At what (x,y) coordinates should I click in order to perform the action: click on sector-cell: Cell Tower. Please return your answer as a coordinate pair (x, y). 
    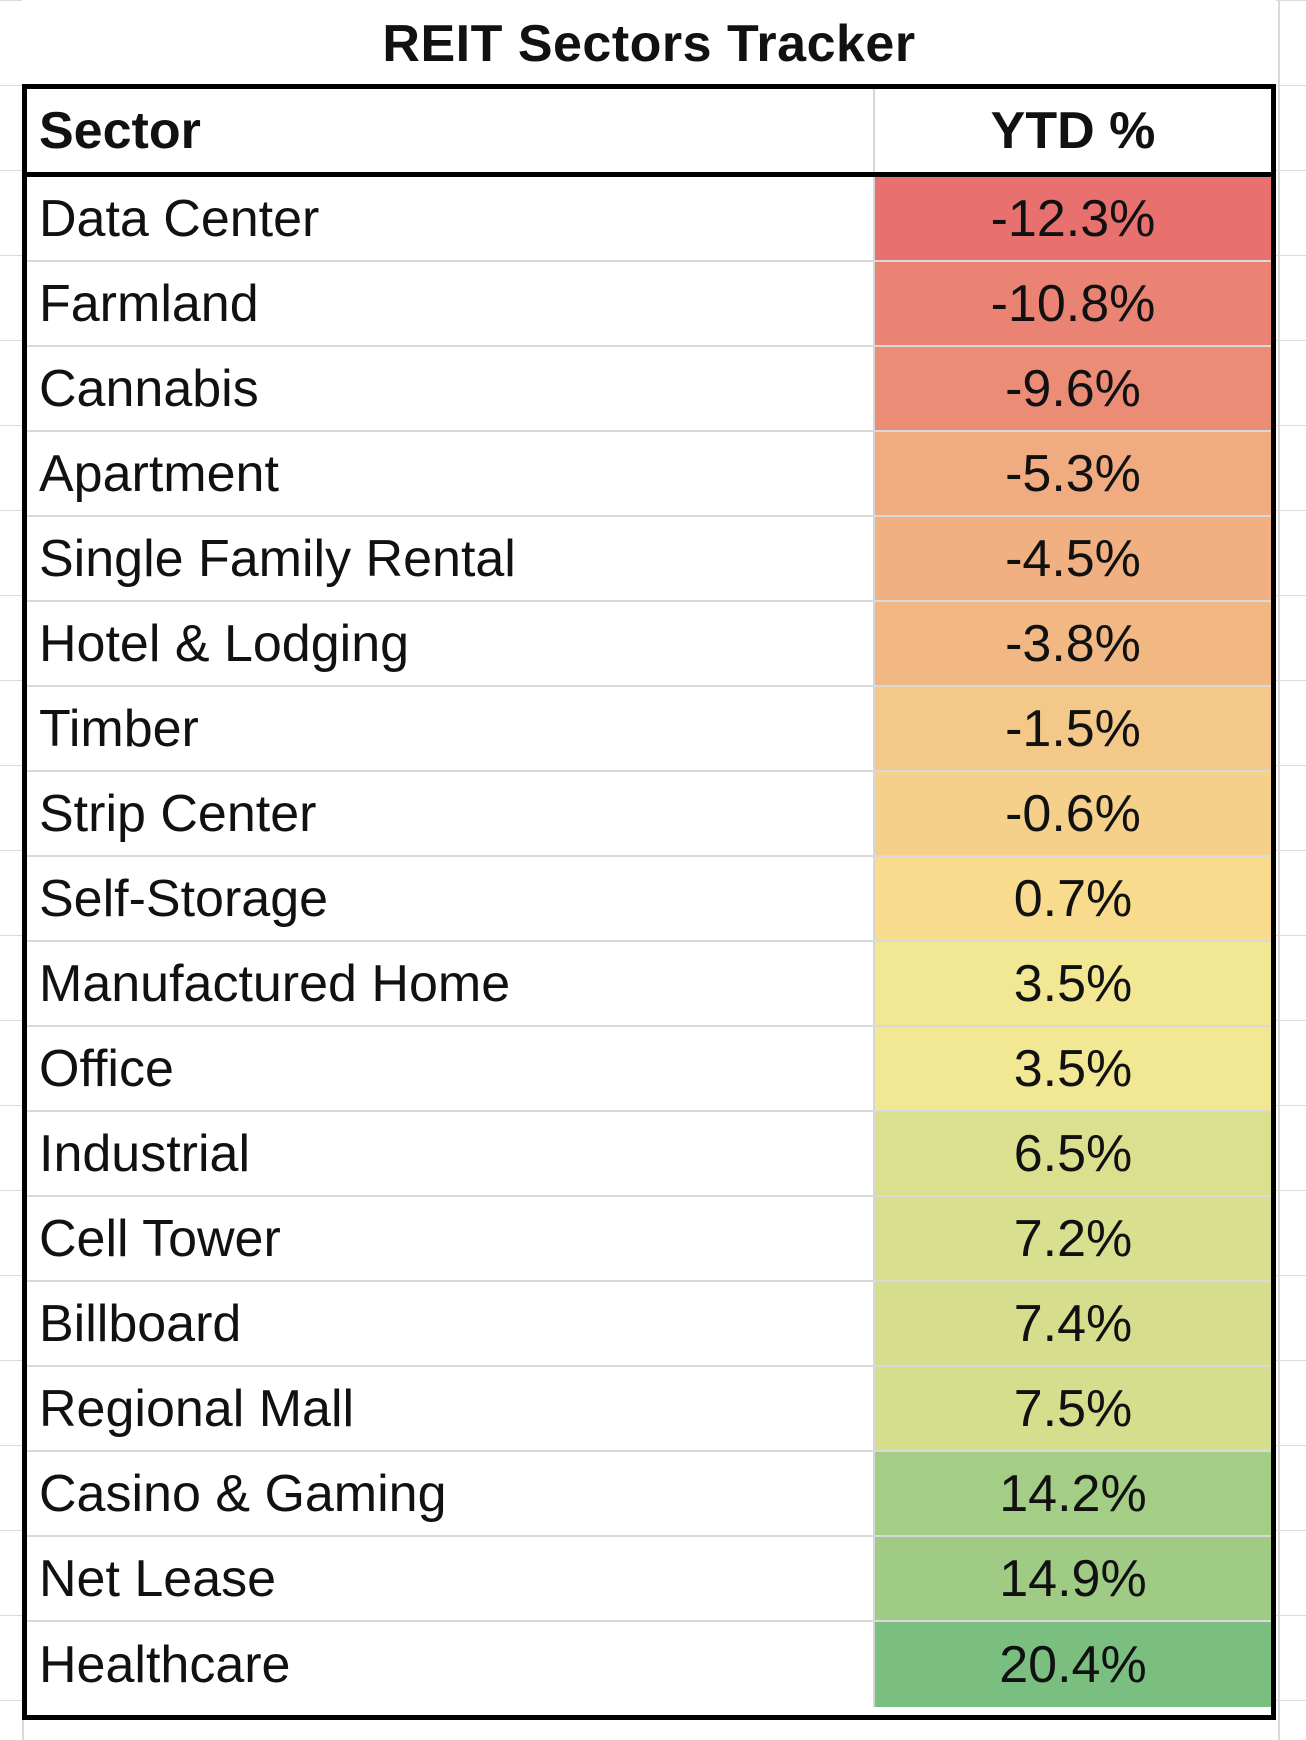
    Looking at the image, I should click on (451, 1238).